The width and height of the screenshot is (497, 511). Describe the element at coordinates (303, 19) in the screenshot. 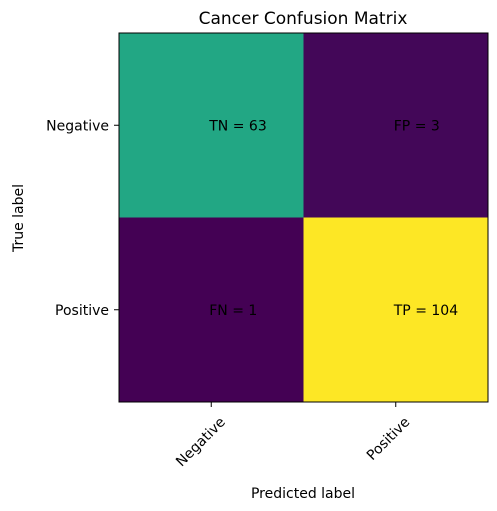

I see `chart-title: Cancer Confusion Matrix` at that location.